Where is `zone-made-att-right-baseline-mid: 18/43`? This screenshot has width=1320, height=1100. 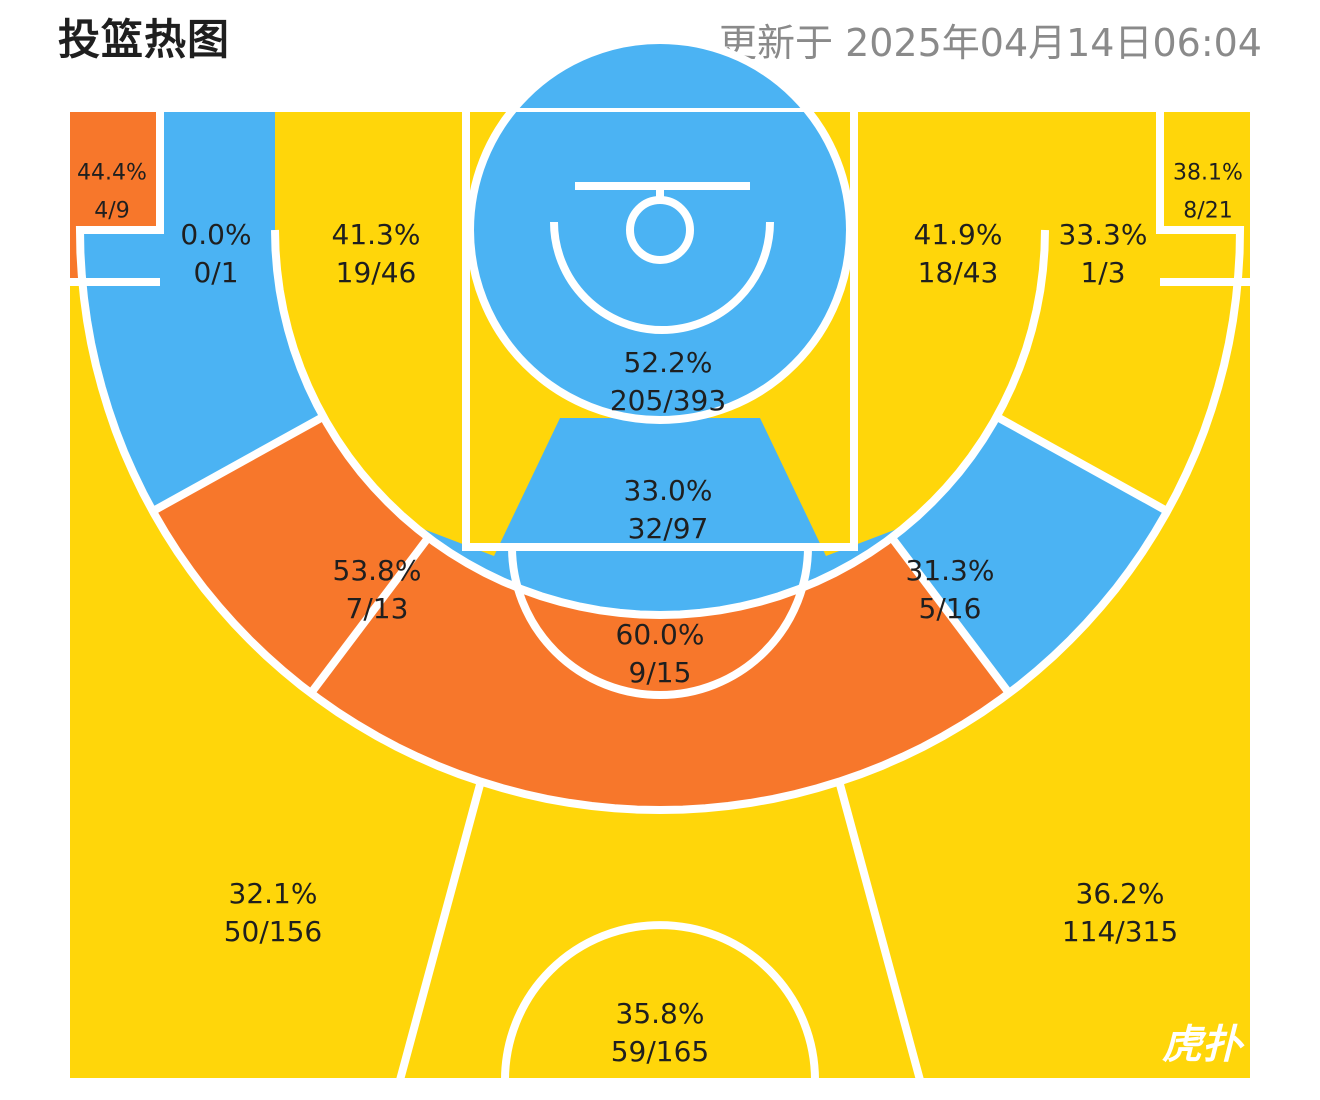 zone-made-att-right-baseline-mid: 18/43 is located at coordinates (958, 272).